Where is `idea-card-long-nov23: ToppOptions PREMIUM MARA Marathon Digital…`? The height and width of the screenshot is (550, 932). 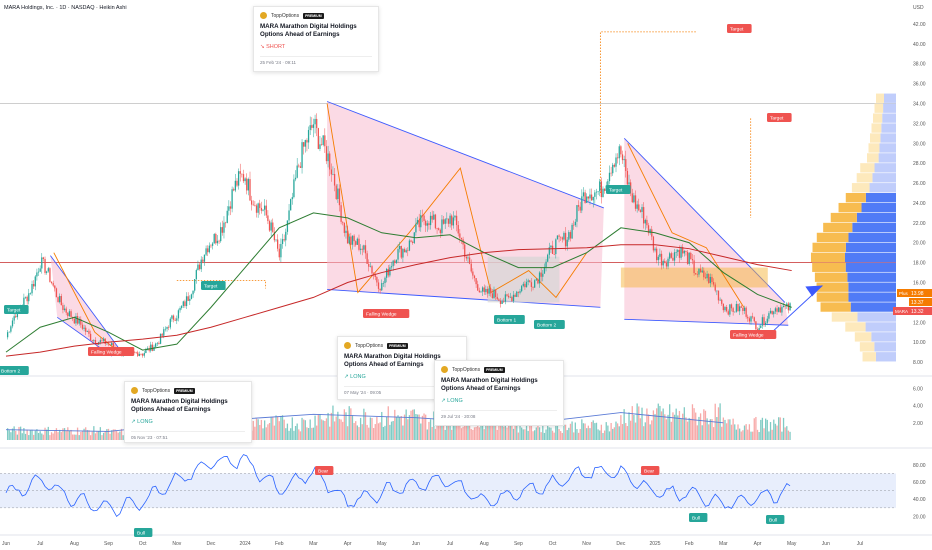 idea-card-long-nov23: ToppOptions PREMIUM MARA Marathon Digital… is located at coordinates (188, 412).